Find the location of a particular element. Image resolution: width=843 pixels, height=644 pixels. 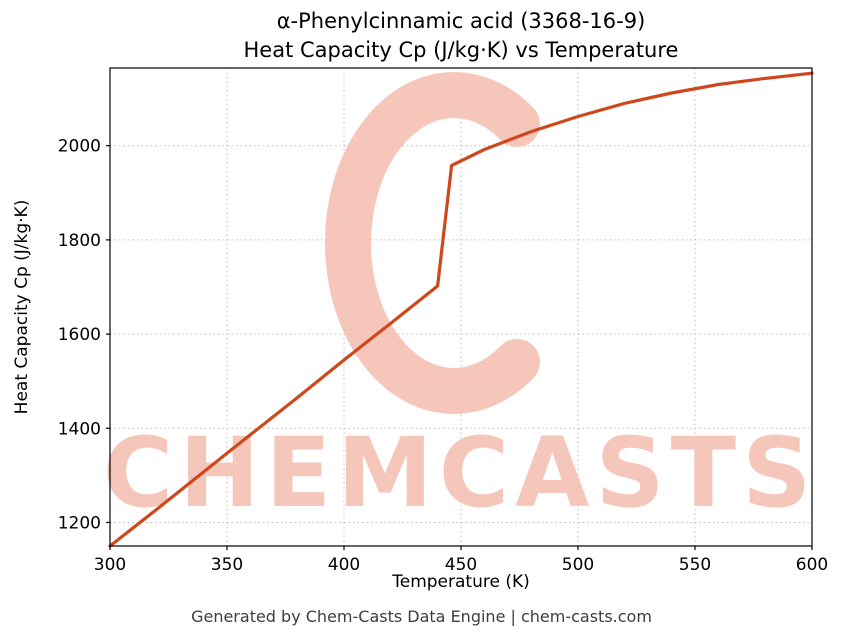

x-tick-label: 350 is located at coordinates (227, 565).